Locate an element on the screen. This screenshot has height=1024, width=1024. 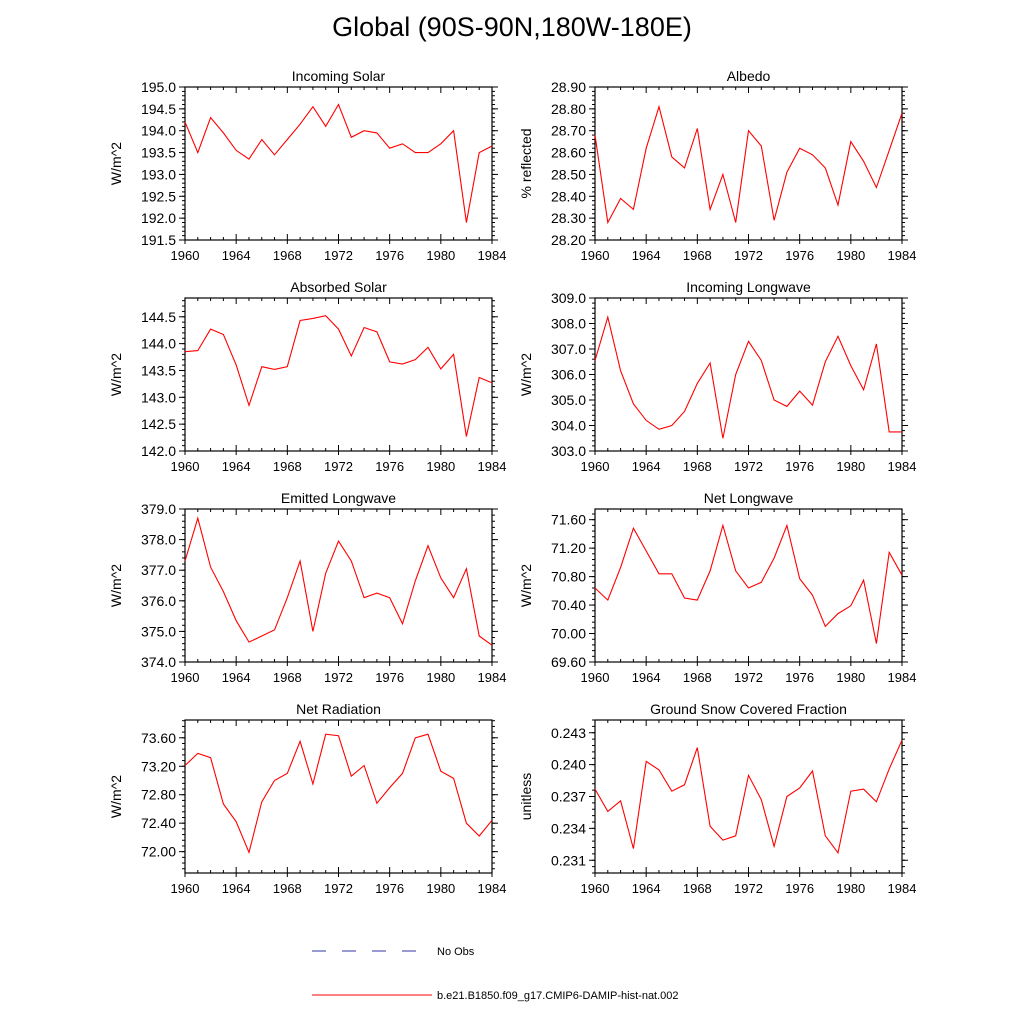
y-tick-label: 143.0 is located at coordinates (158, 397).